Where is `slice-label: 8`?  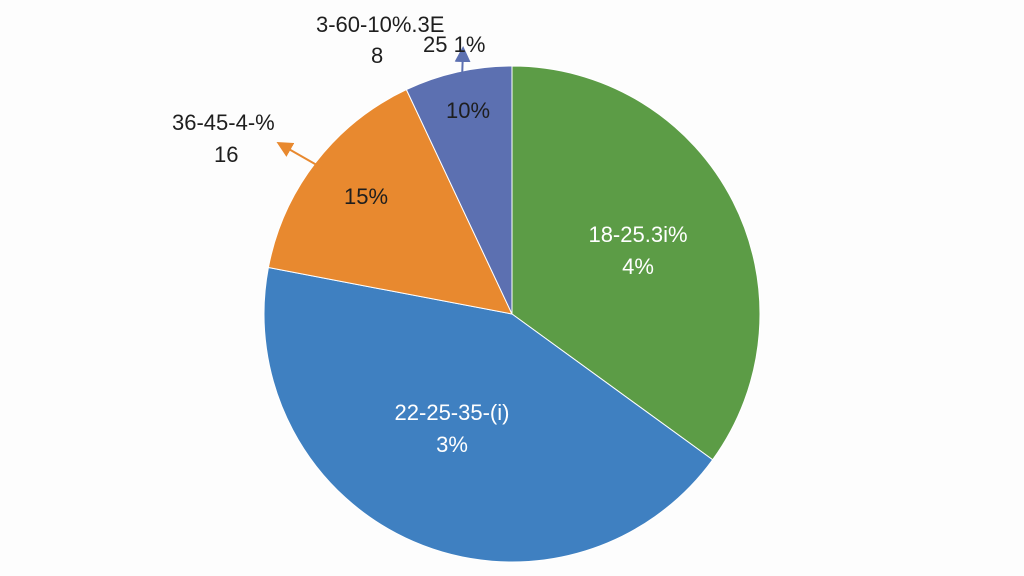 slice-label: 8 is located at coordinates (377, 55).